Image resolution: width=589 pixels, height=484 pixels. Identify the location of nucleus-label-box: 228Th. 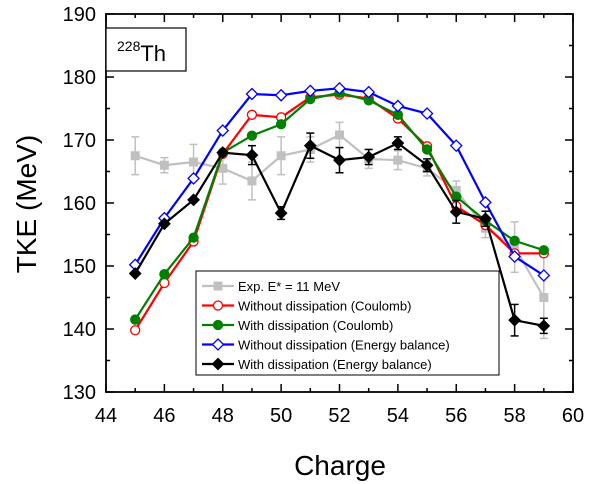
(146, 49).